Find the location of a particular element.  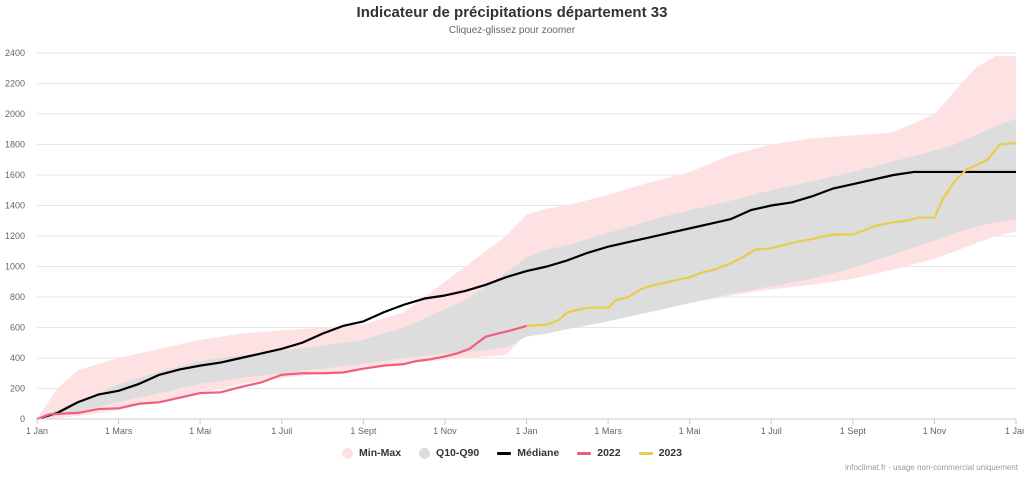

legend-median-label: Médiane is located at coordinates (538, 453).